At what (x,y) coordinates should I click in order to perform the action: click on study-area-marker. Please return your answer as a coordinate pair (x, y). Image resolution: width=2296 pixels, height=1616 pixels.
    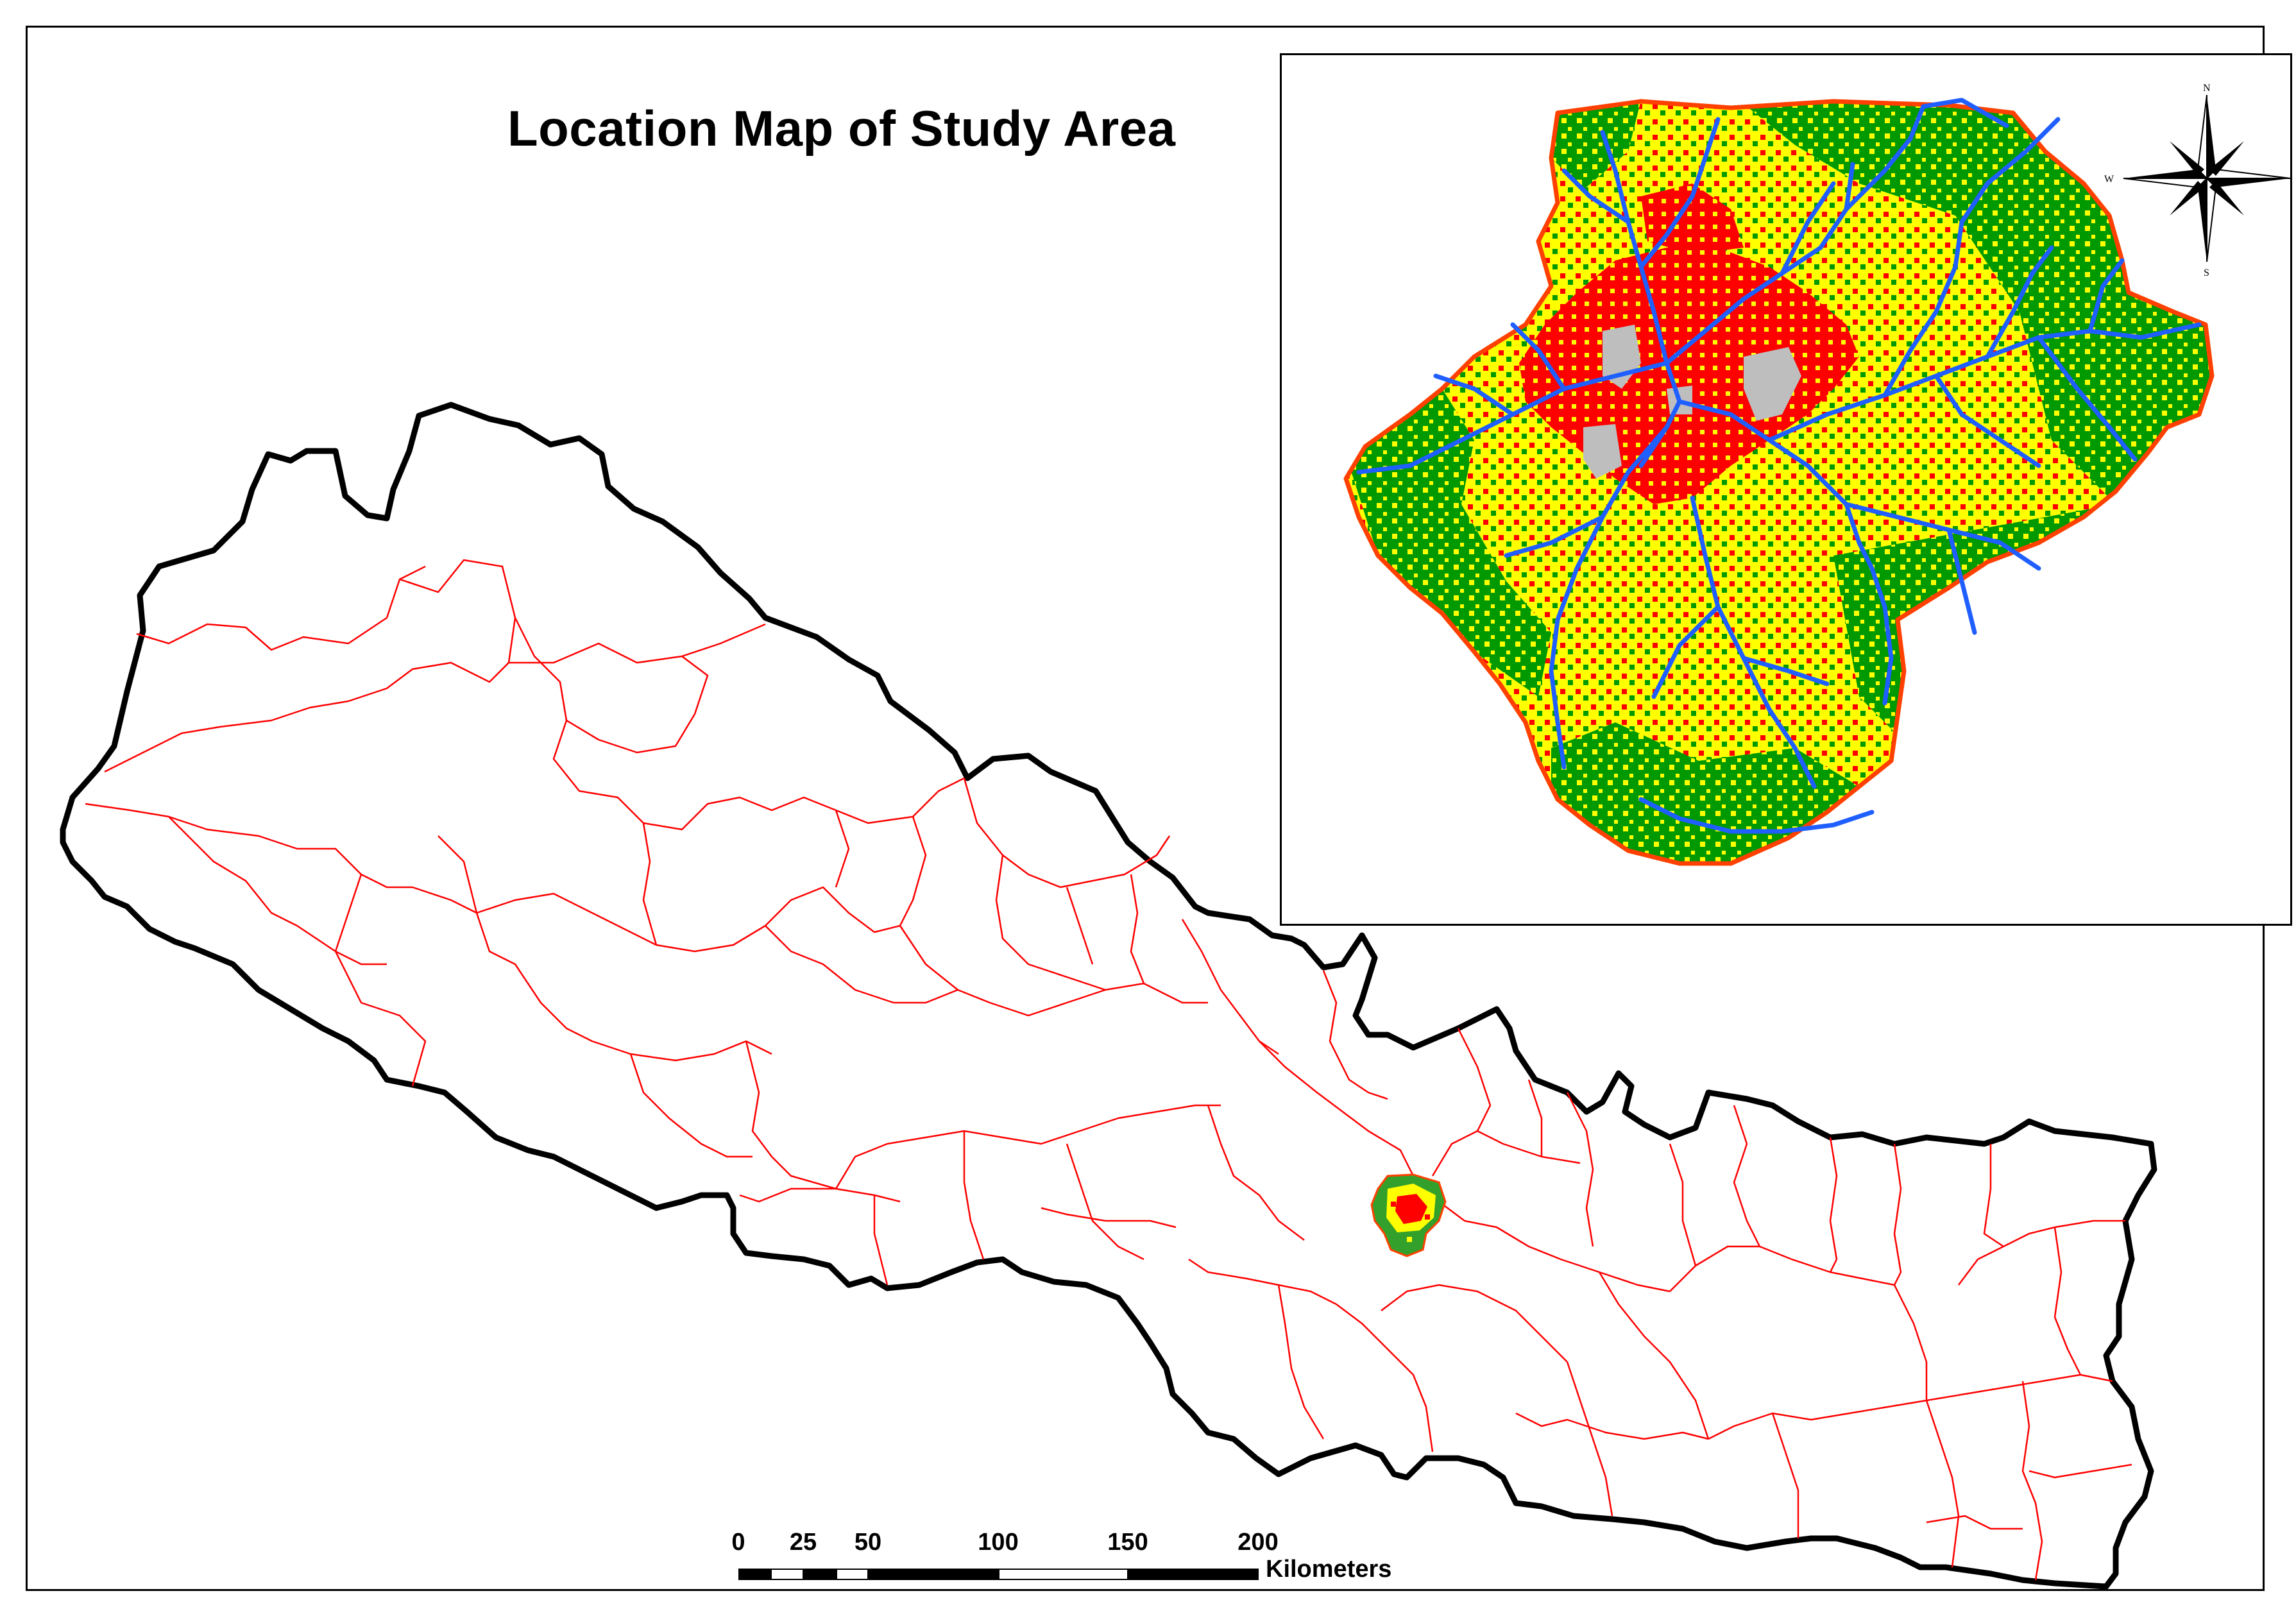
    Looking at the image, I should click on (1409, 1215).